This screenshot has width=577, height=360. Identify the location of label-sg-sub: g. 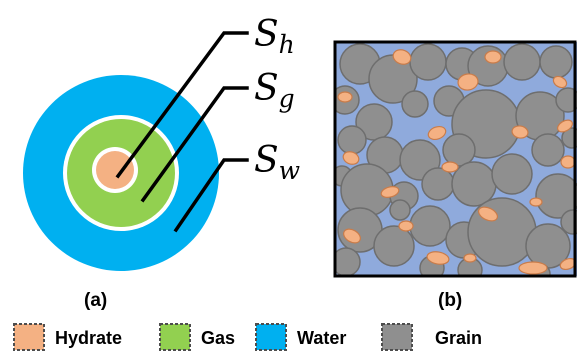
(287, 98).